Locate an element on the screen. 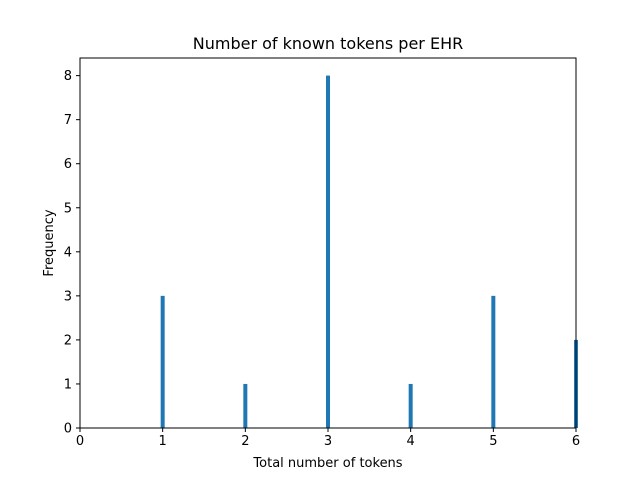 The width and height of the screenshot is (640, 480). y-tick-label: 7 is located at coordinates (68, 120).